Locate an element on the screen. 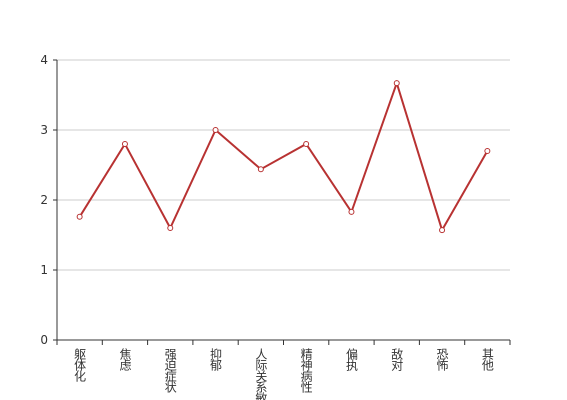 The width and height of the screenshot is (567, 400). x-tick-label: 偏执 is located at coordinates (351, 359).